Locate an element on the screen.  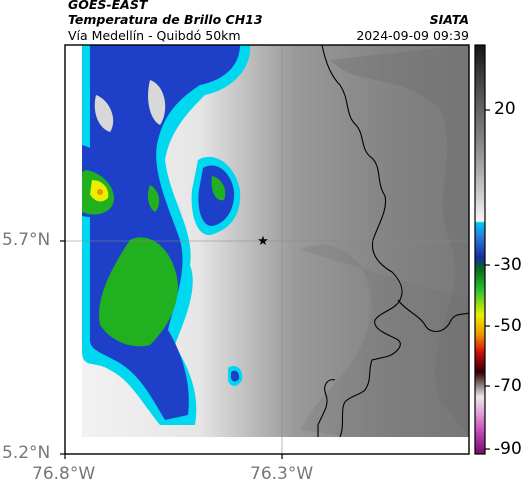
organization-label: SIATA is located at coordinates (449, 19).